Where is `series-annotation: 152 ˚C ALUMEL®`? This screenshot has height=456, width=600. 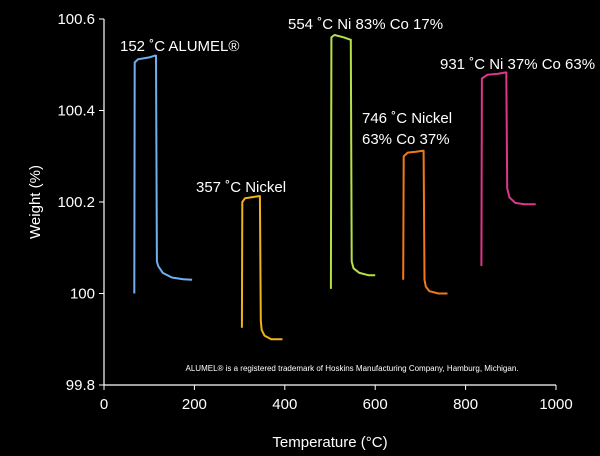 series-annotation: 152 ˚C ALUMEL® is located at coordinates (179, 46).